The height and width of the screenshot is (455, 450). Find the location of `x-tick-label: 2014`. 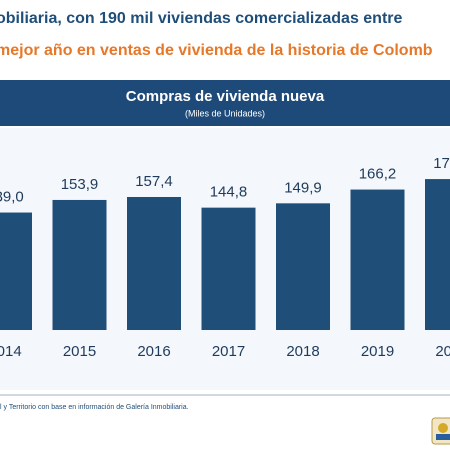

x-tick-label: 2014 is located at coordinates (11, 351).